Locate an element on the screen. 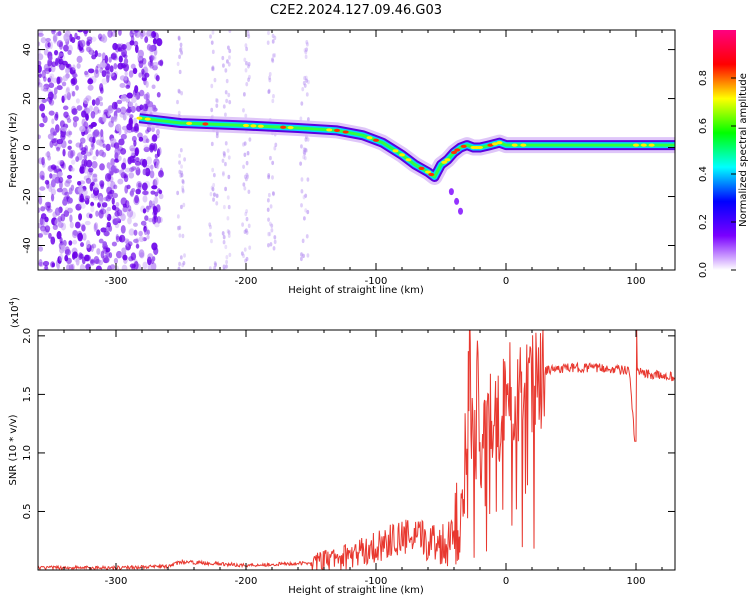 Image resolution: width=750 pixels, height=600 pixels. y-tick-label: 2.0 is located at coordinates (27, 336).